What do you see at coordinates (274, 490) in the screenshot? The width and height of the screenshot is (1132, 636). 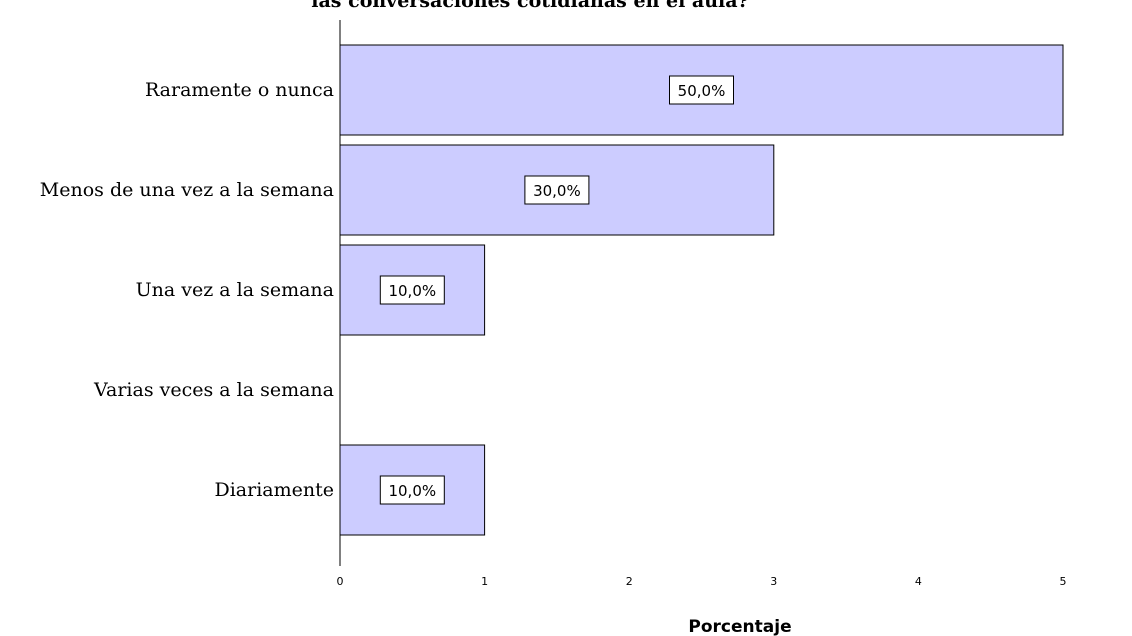 I see `category-label: Diariamente` at bounding box center [274, 490].